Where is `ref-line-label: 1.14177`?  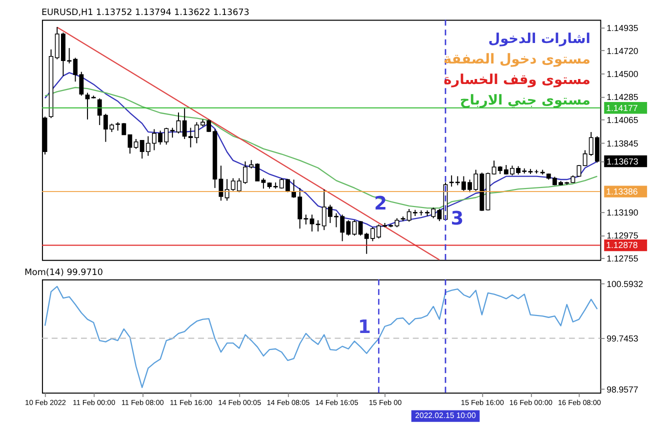
ref-line-label: 1.14177 is located at coordinates (622, 107).